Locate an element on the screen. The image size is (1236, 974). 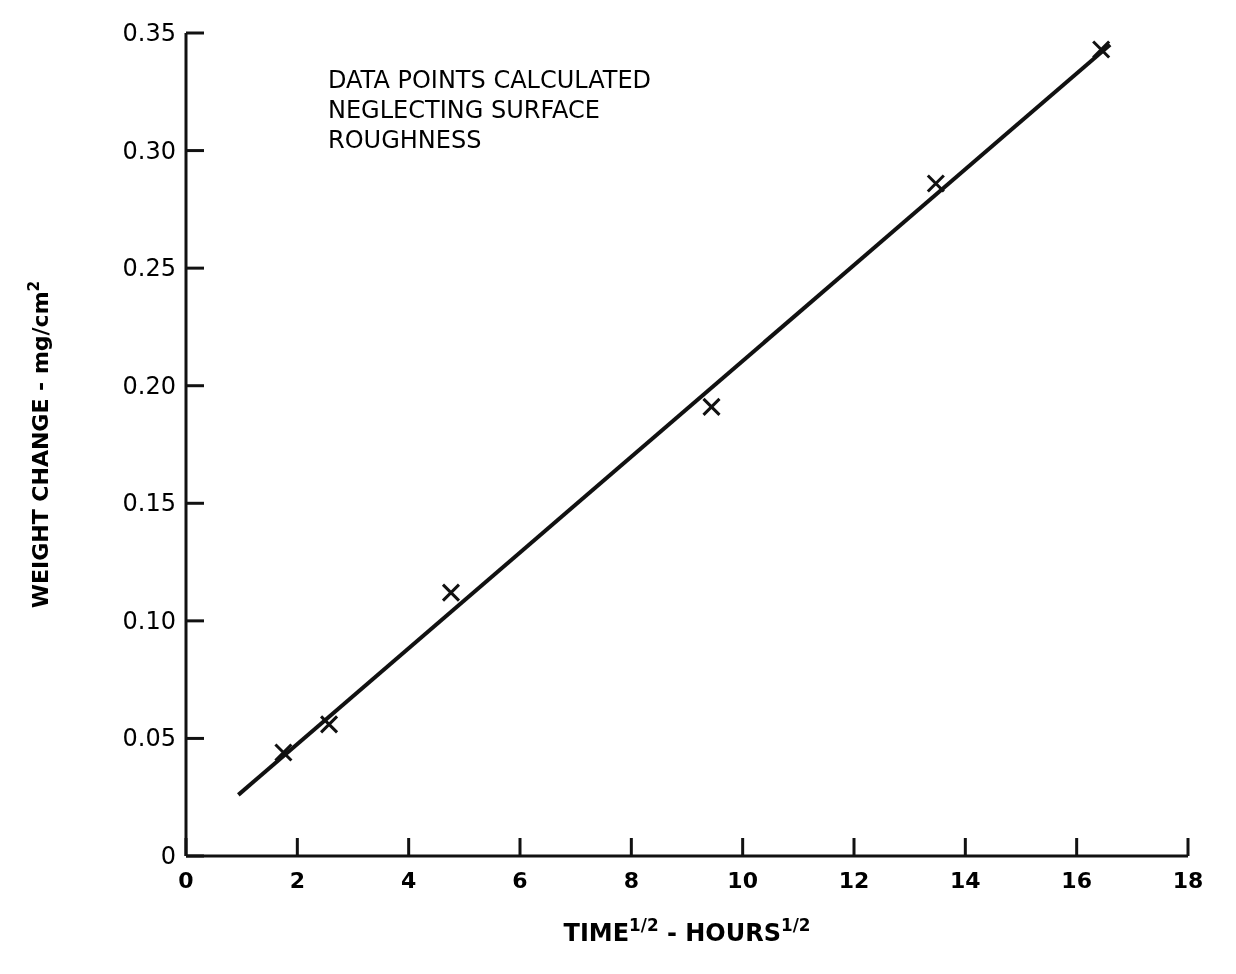
y-tick-label: 0.10 is located at coordinates (149, 620).